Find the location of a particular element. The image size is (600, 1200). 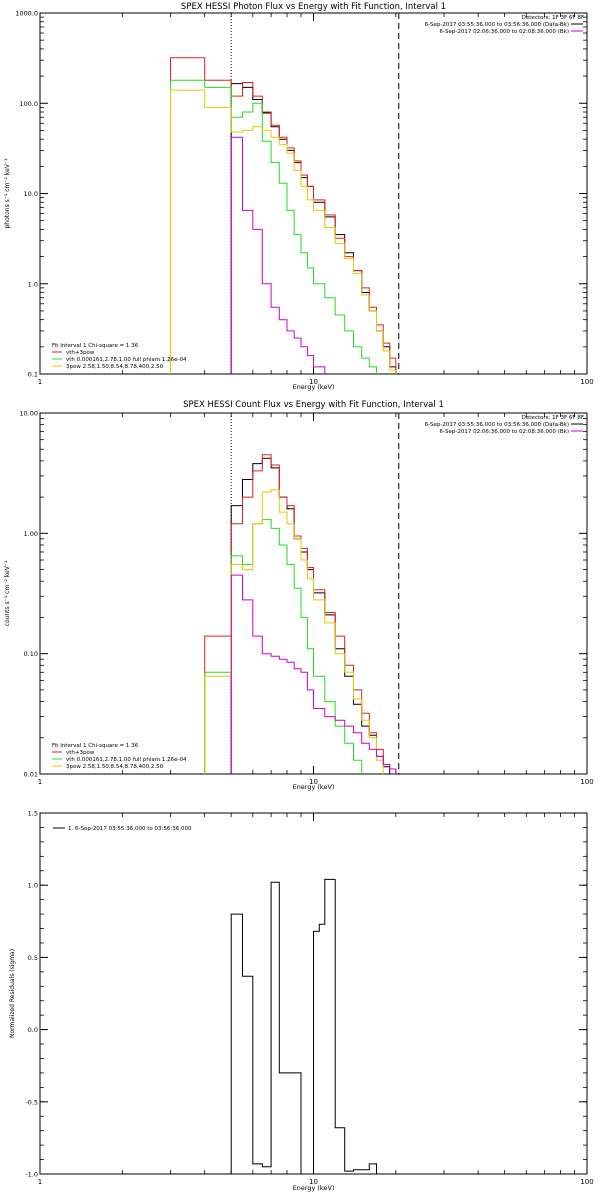

y-tick-label: 1.00 is located at coordinates (31, 534).